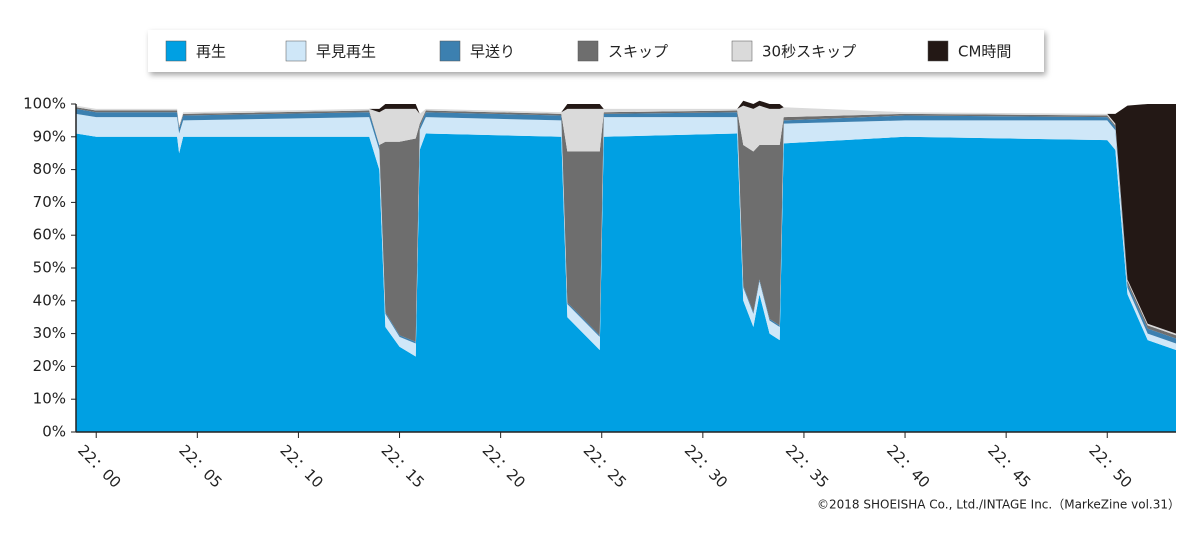  I want to click on y-tick-label: 100%, so click(44, 104).